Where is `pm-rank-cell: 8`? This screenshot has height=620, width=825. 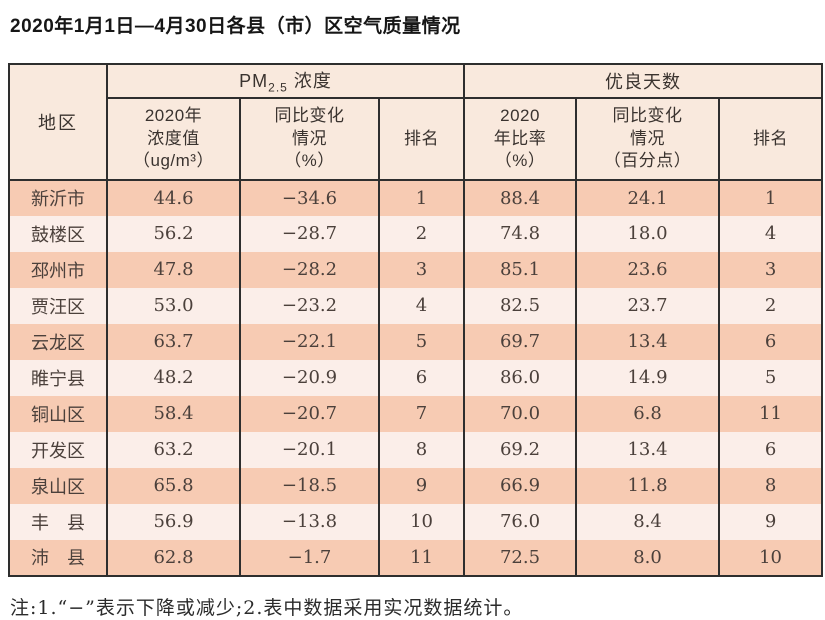 pm-rank-cell: 8 is located at coordinates (421, 449).